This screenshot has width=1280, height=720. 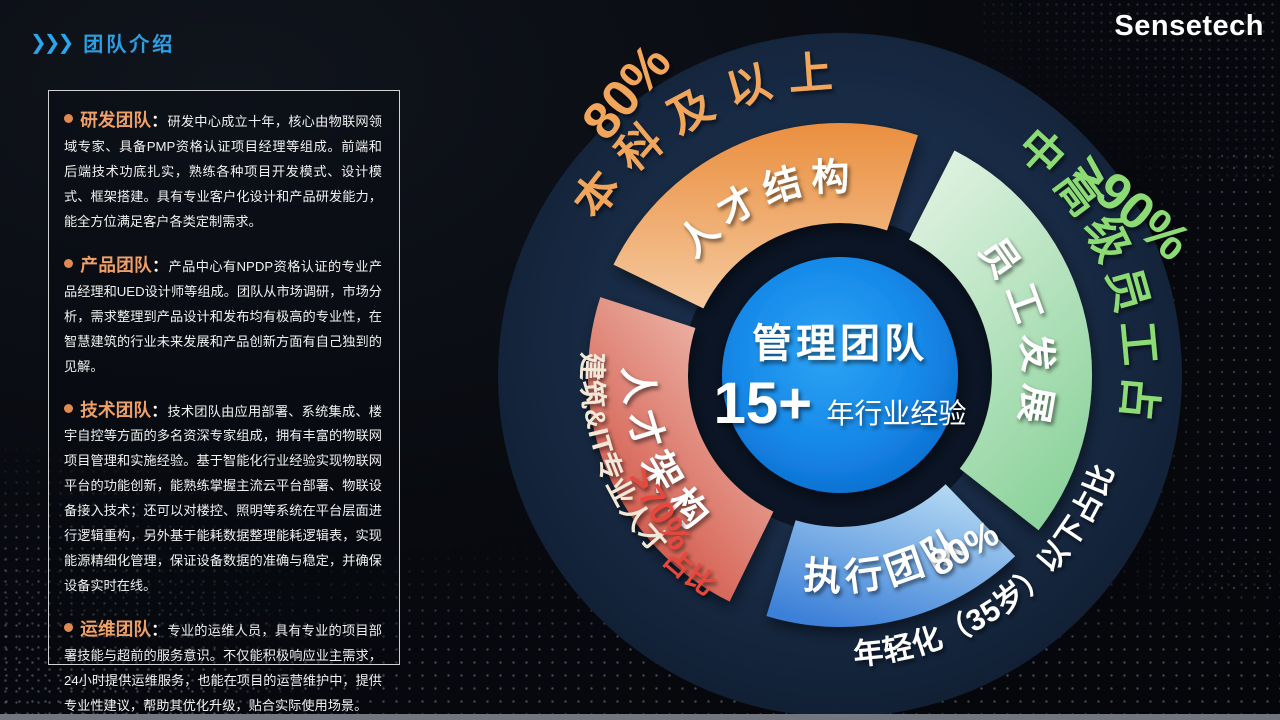 I want to click on center-stat-suffix: 年行业经验, so click(x=896, y=413).